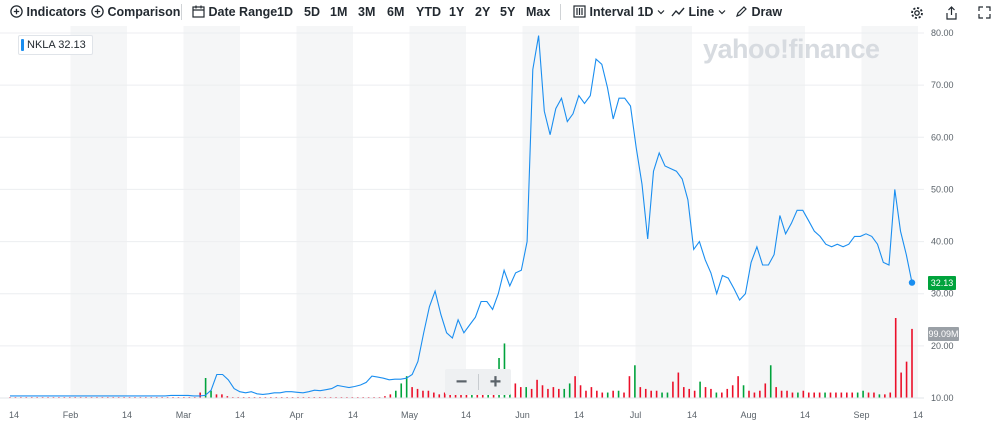  I want to click on range-3m: 3M, so click(367, 12).